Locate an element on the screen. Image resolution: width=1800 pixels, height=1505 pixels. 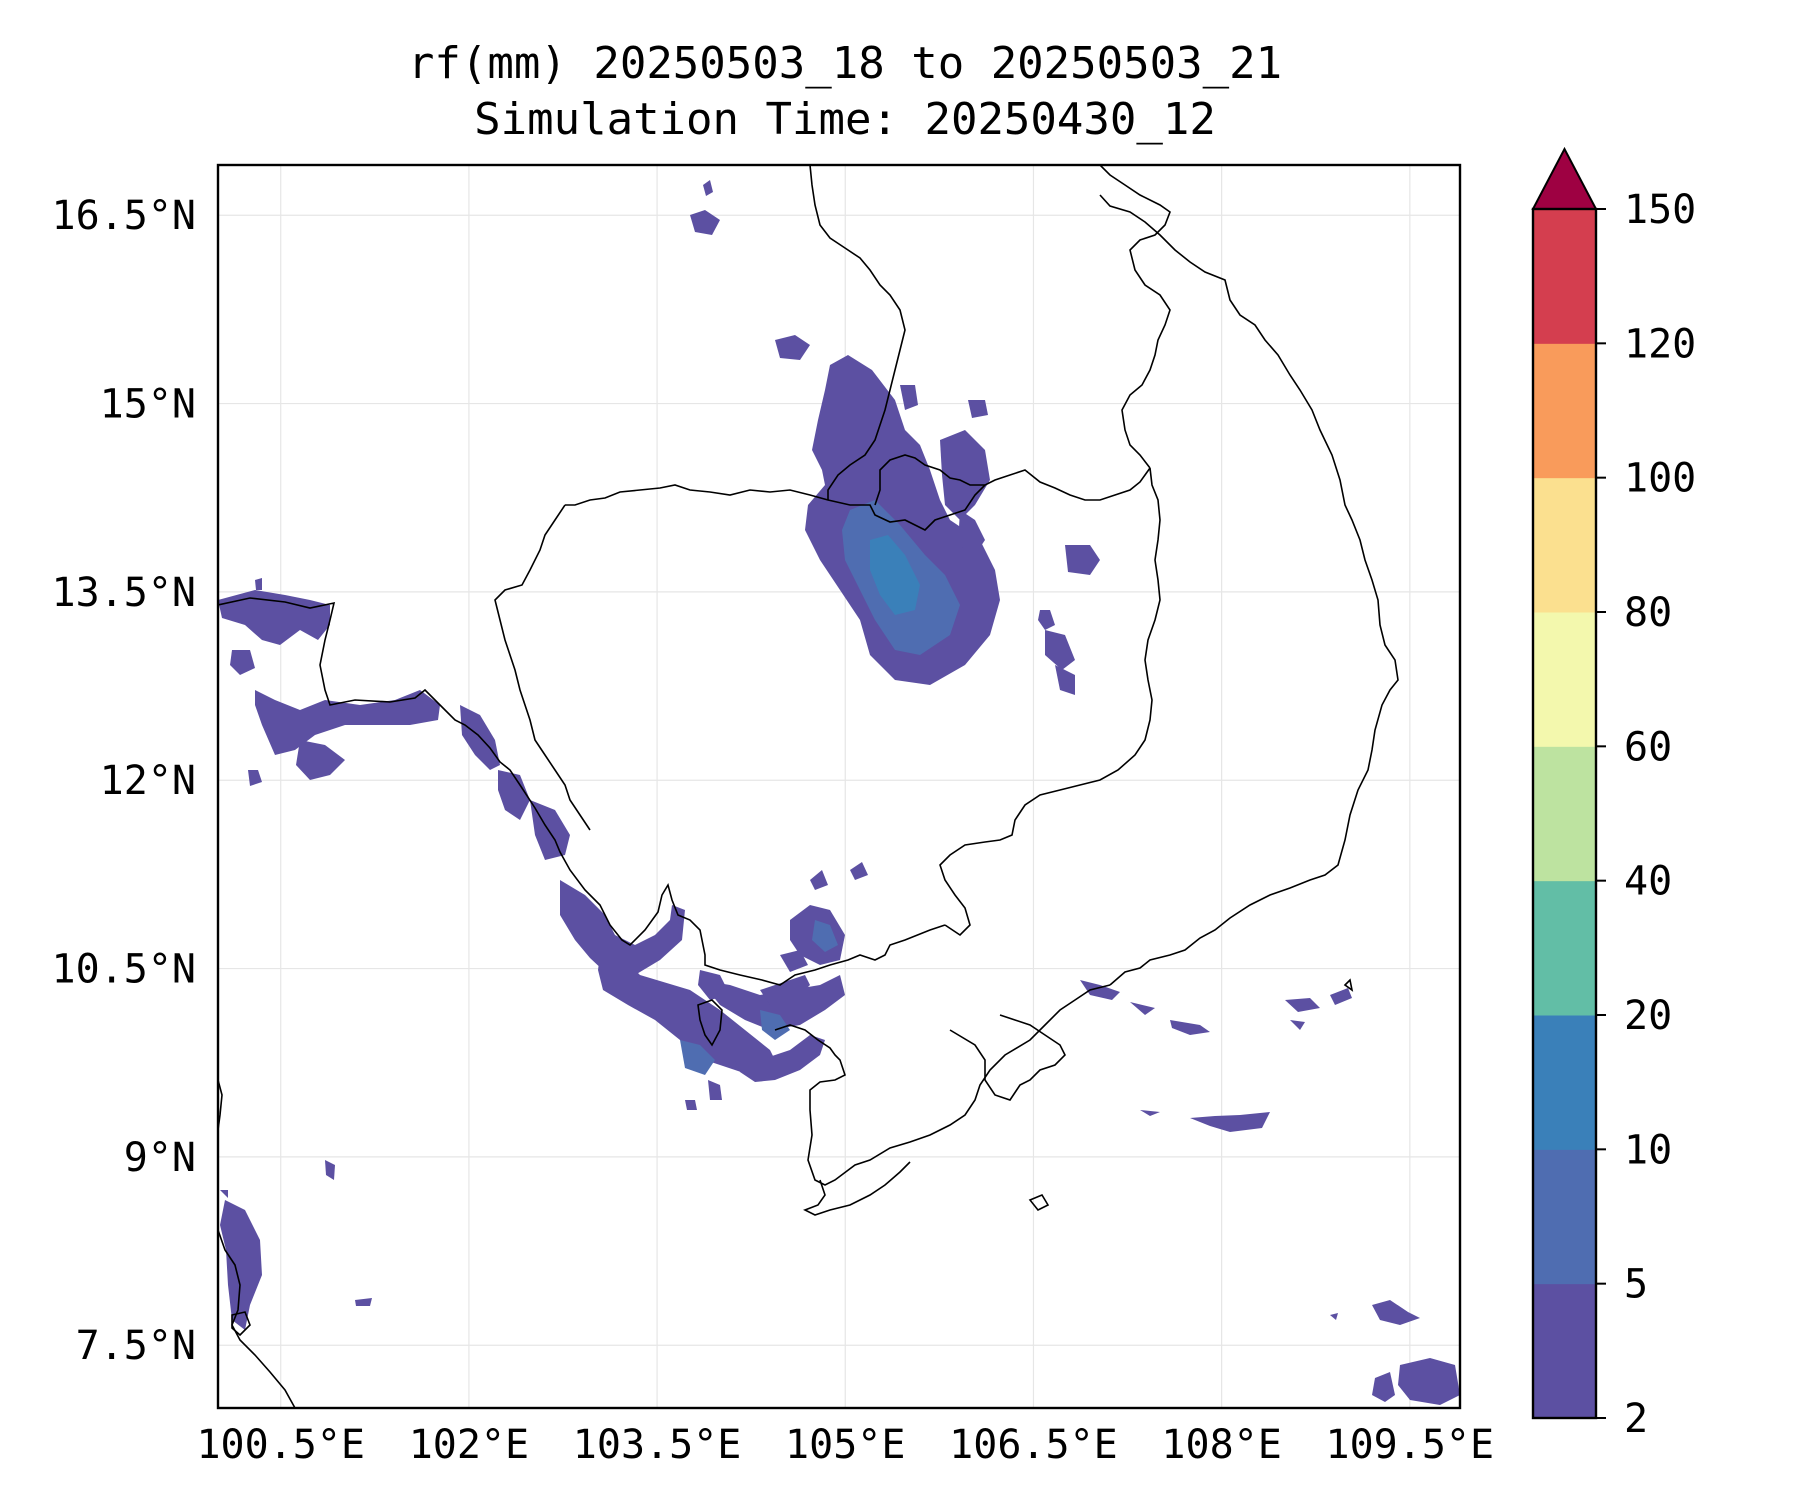
coastline-thai-north is located at coordinates (582, 791).